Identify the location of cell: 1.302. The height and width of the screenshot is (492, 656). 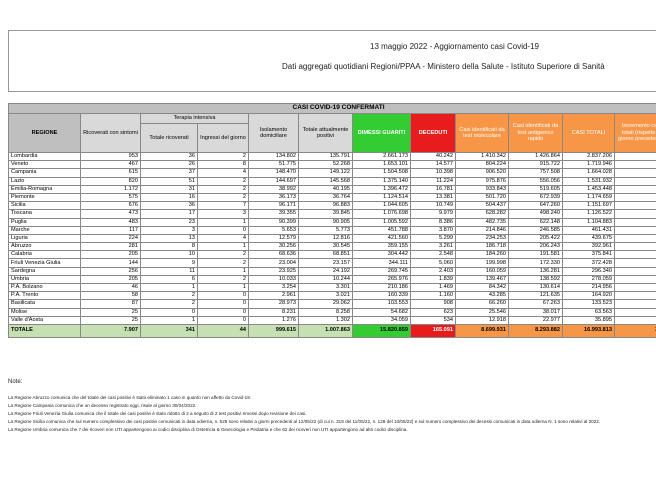
(325, 320).